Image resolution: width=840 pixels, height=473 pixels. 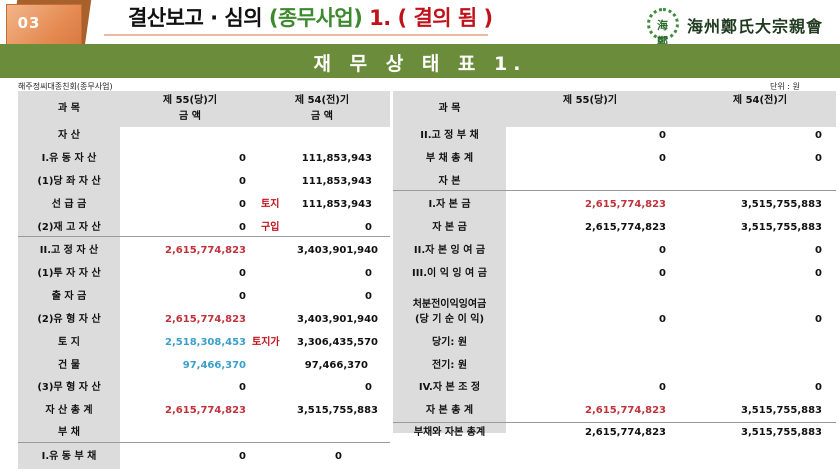 What do you see at coordinates (69, 387) in the screenshot?
I see `left-row-label: (3)무 형 자 산` at bounding box center [69, 387].